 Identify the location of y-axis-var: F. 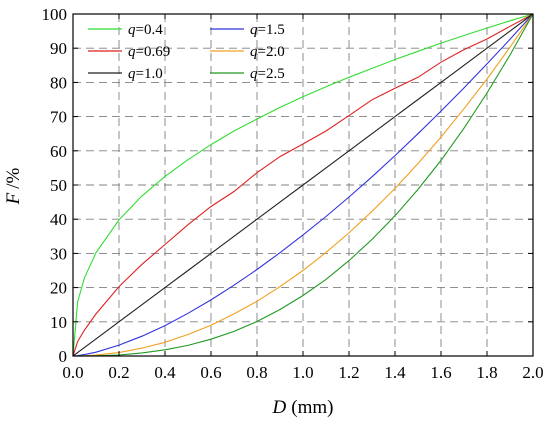
(13, 198).